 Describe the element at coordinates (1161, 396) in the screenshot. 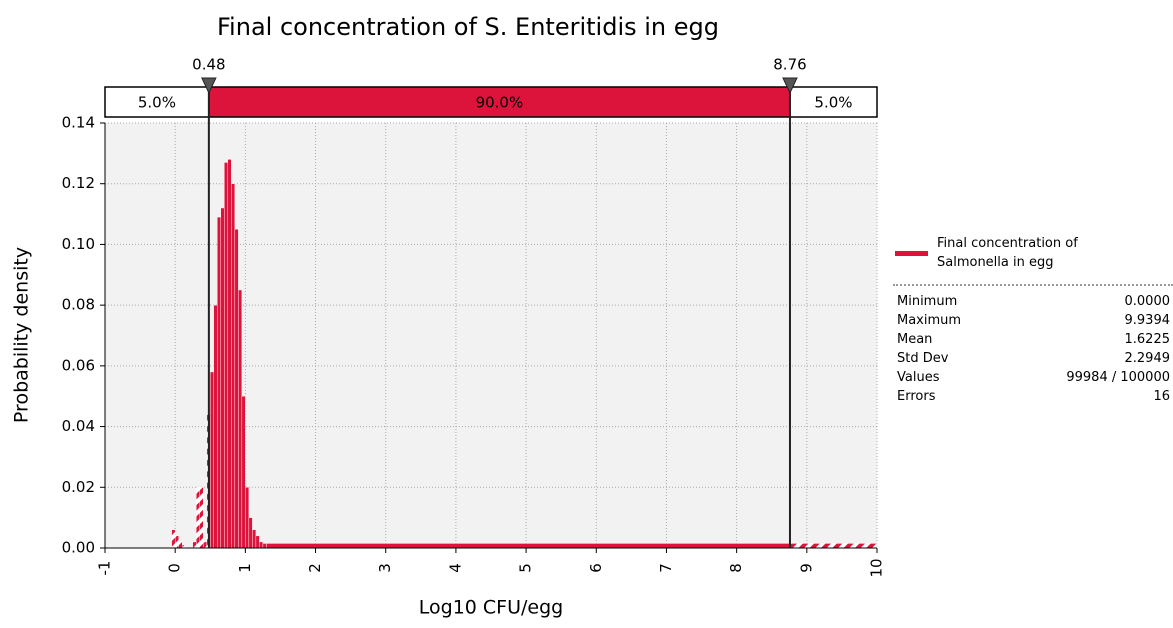

I see `stat-value: 16` at that location.